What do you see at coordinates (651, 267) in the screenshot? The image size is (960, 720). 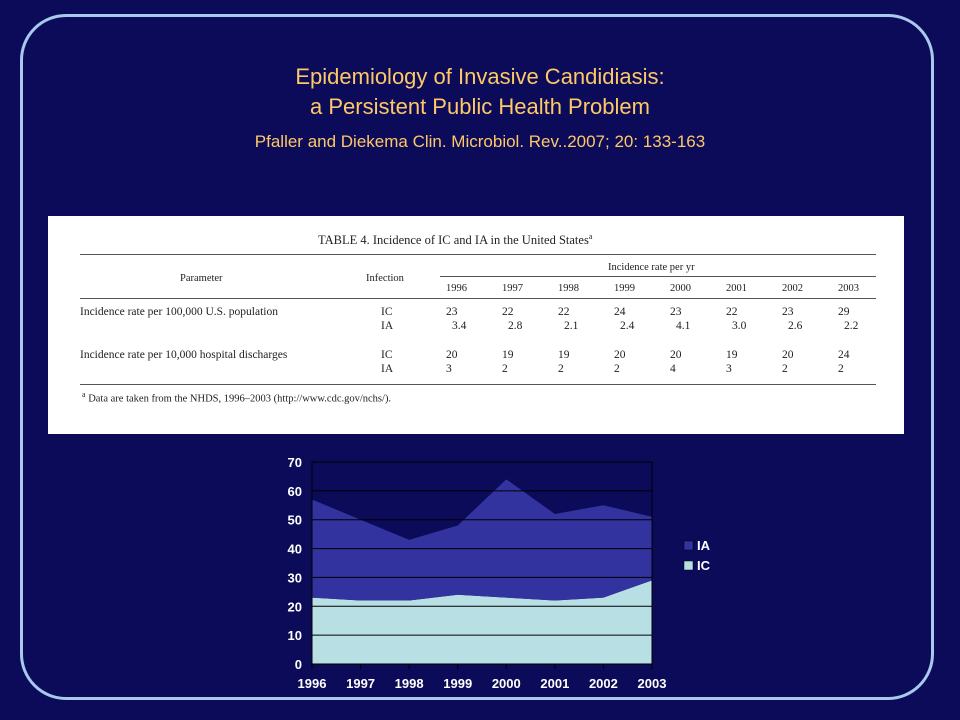 I see `col-header-incidence-group: Incidence rate per yr` at bounding box center [651, 267].